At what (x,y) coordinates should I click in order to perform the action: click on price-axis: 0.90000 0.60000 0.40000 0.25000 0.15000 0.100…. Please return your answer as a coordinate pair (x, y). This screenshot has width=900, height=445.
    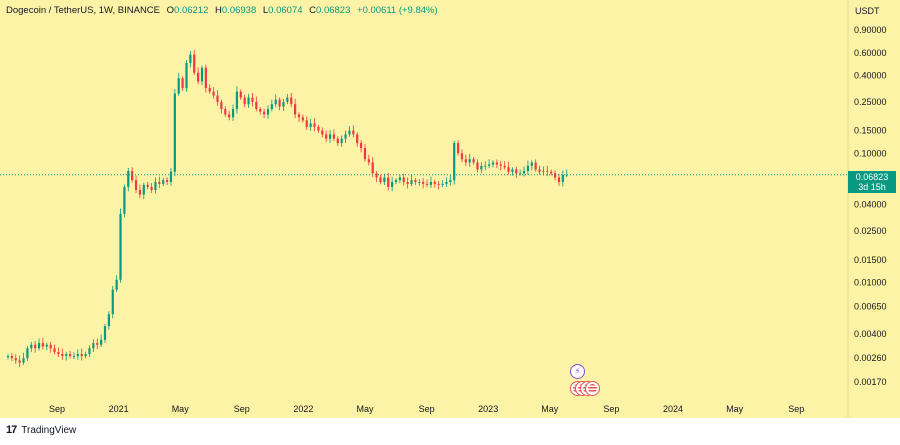
    Looking at the image, I should click on (870, 206).